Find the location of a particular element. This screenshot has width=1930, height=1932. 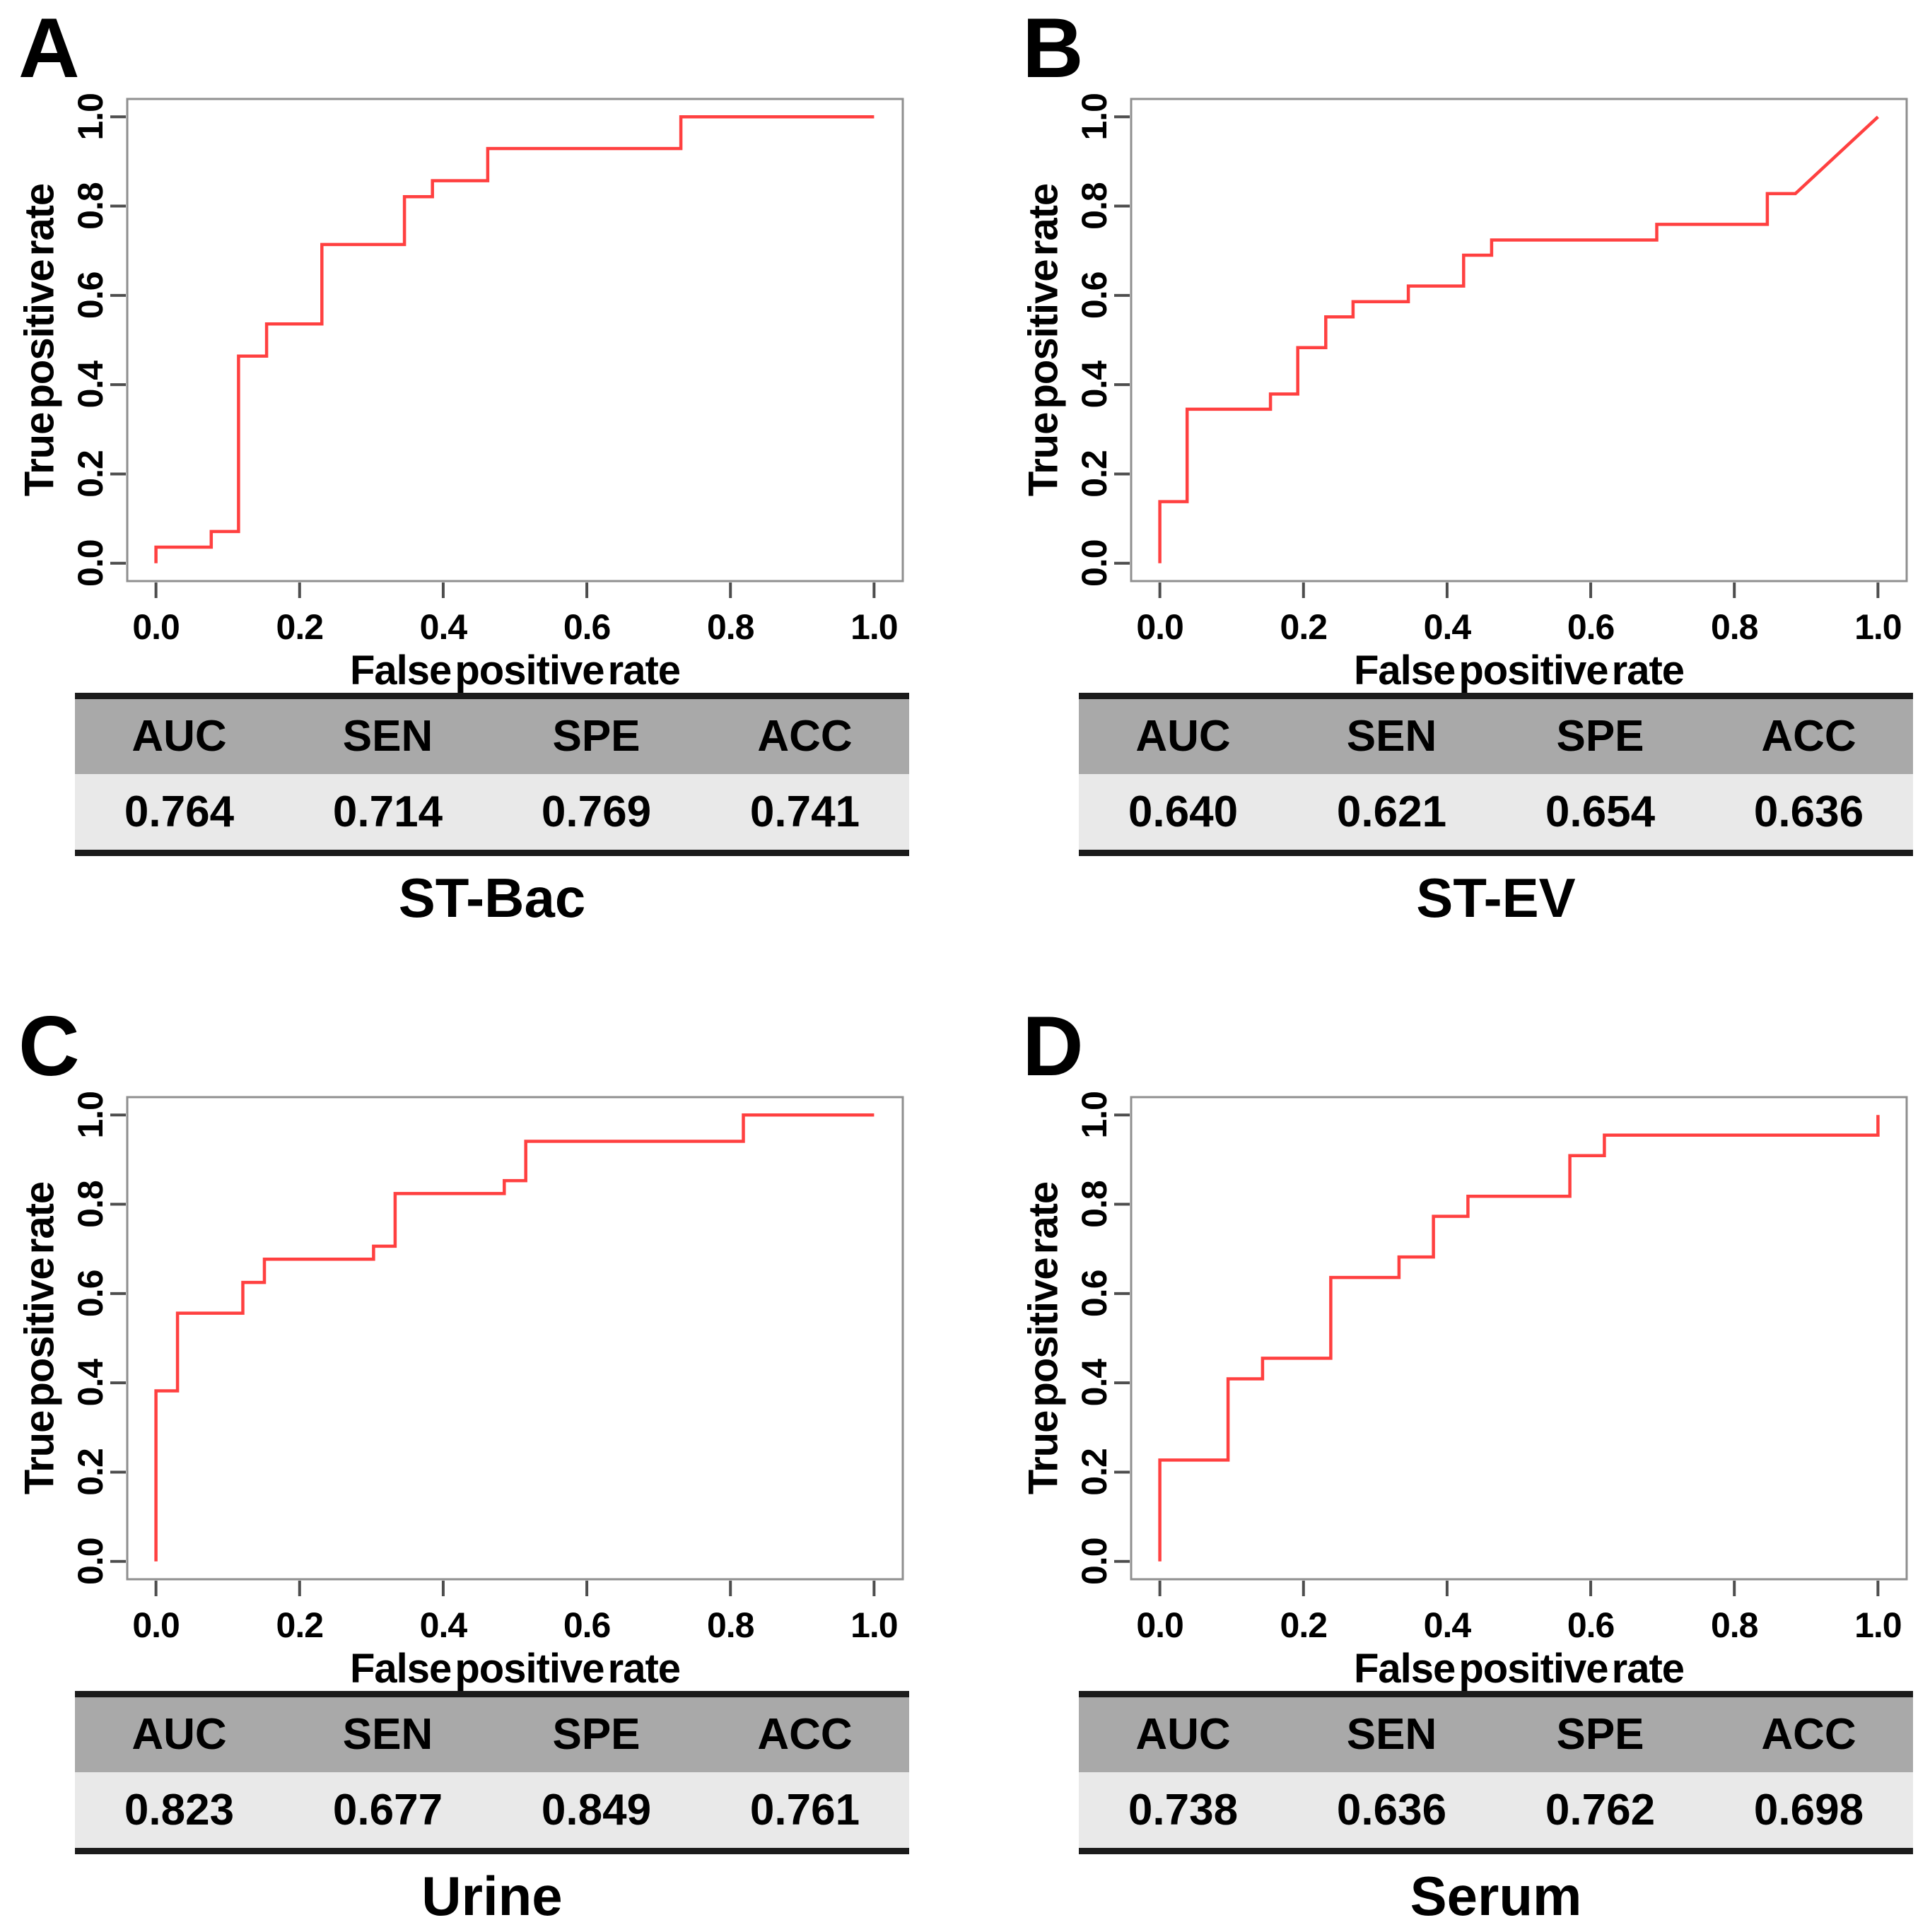

panel-a-label: A is located at coordinates (49, 48).